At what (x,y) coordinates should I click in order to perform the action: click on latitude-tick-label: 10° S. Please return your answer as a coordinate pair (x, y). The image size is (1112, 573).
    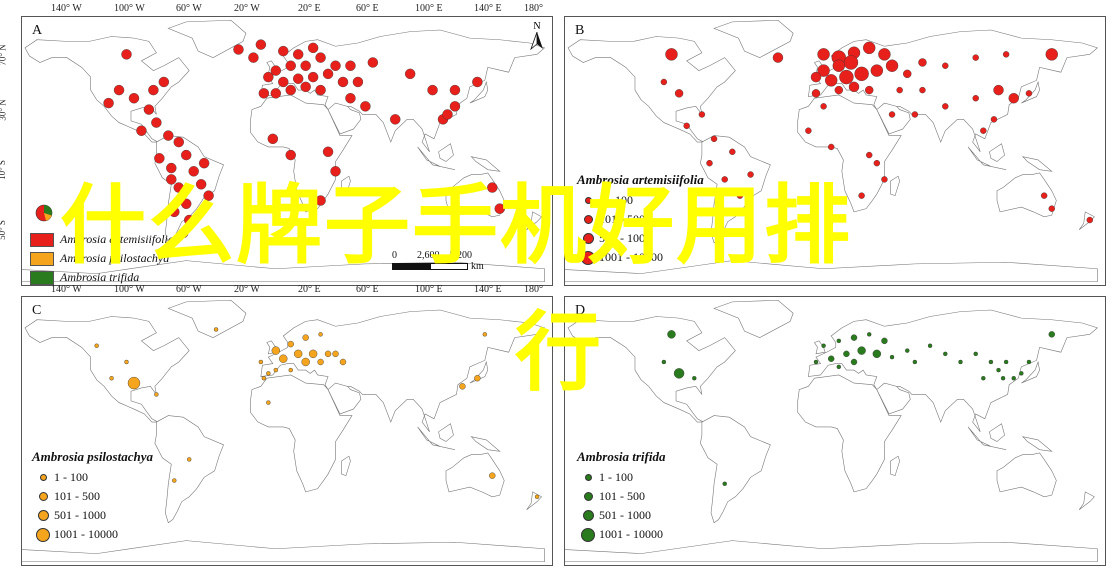
    Looking at the image, I should click on (3, 170).